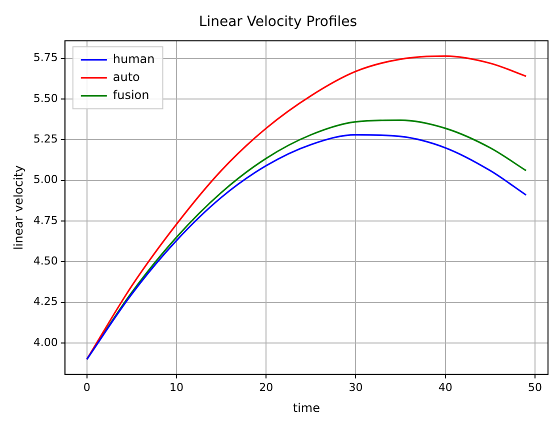  I want to click on y-tick-label: 5.00, so click(45, 179).